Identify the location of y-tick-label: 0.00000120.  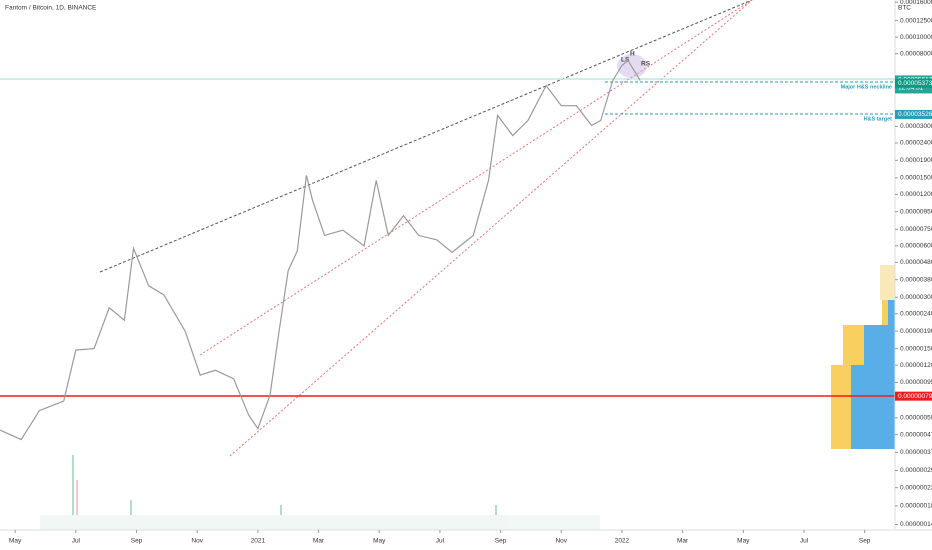
(916, 365).